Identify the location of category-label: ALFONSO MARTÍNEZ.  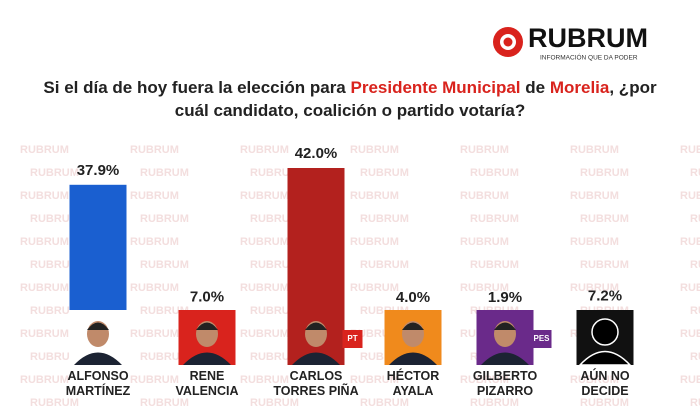
(98, 383).